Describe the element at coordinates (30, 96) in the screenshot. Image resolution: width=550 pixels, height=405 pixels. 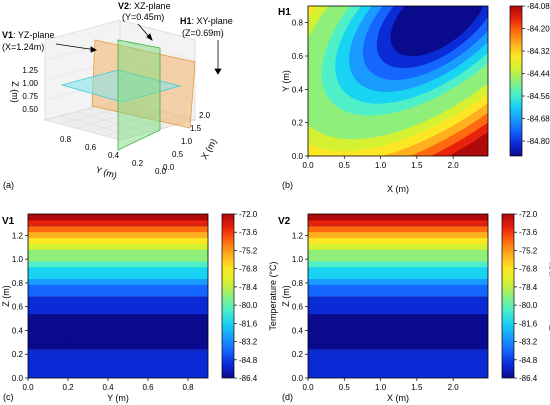
I see `z-tick-label: 0.75` at that location.